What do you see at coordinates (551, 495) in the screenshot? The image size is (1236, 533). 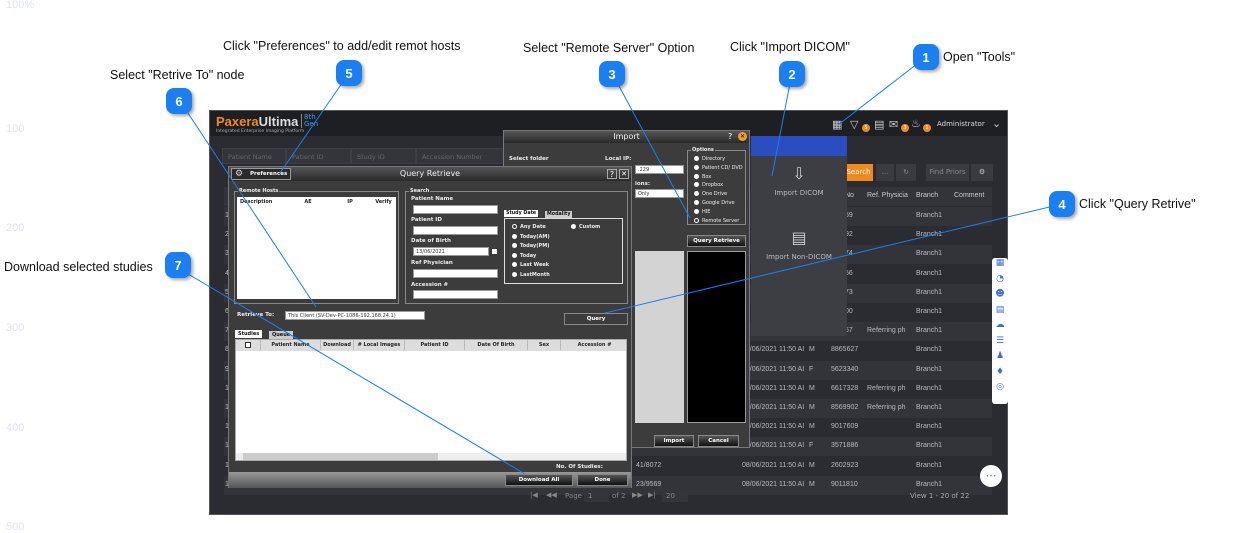 I see `prev-page-icon: ◀◀` at bounding box center [551, 495].